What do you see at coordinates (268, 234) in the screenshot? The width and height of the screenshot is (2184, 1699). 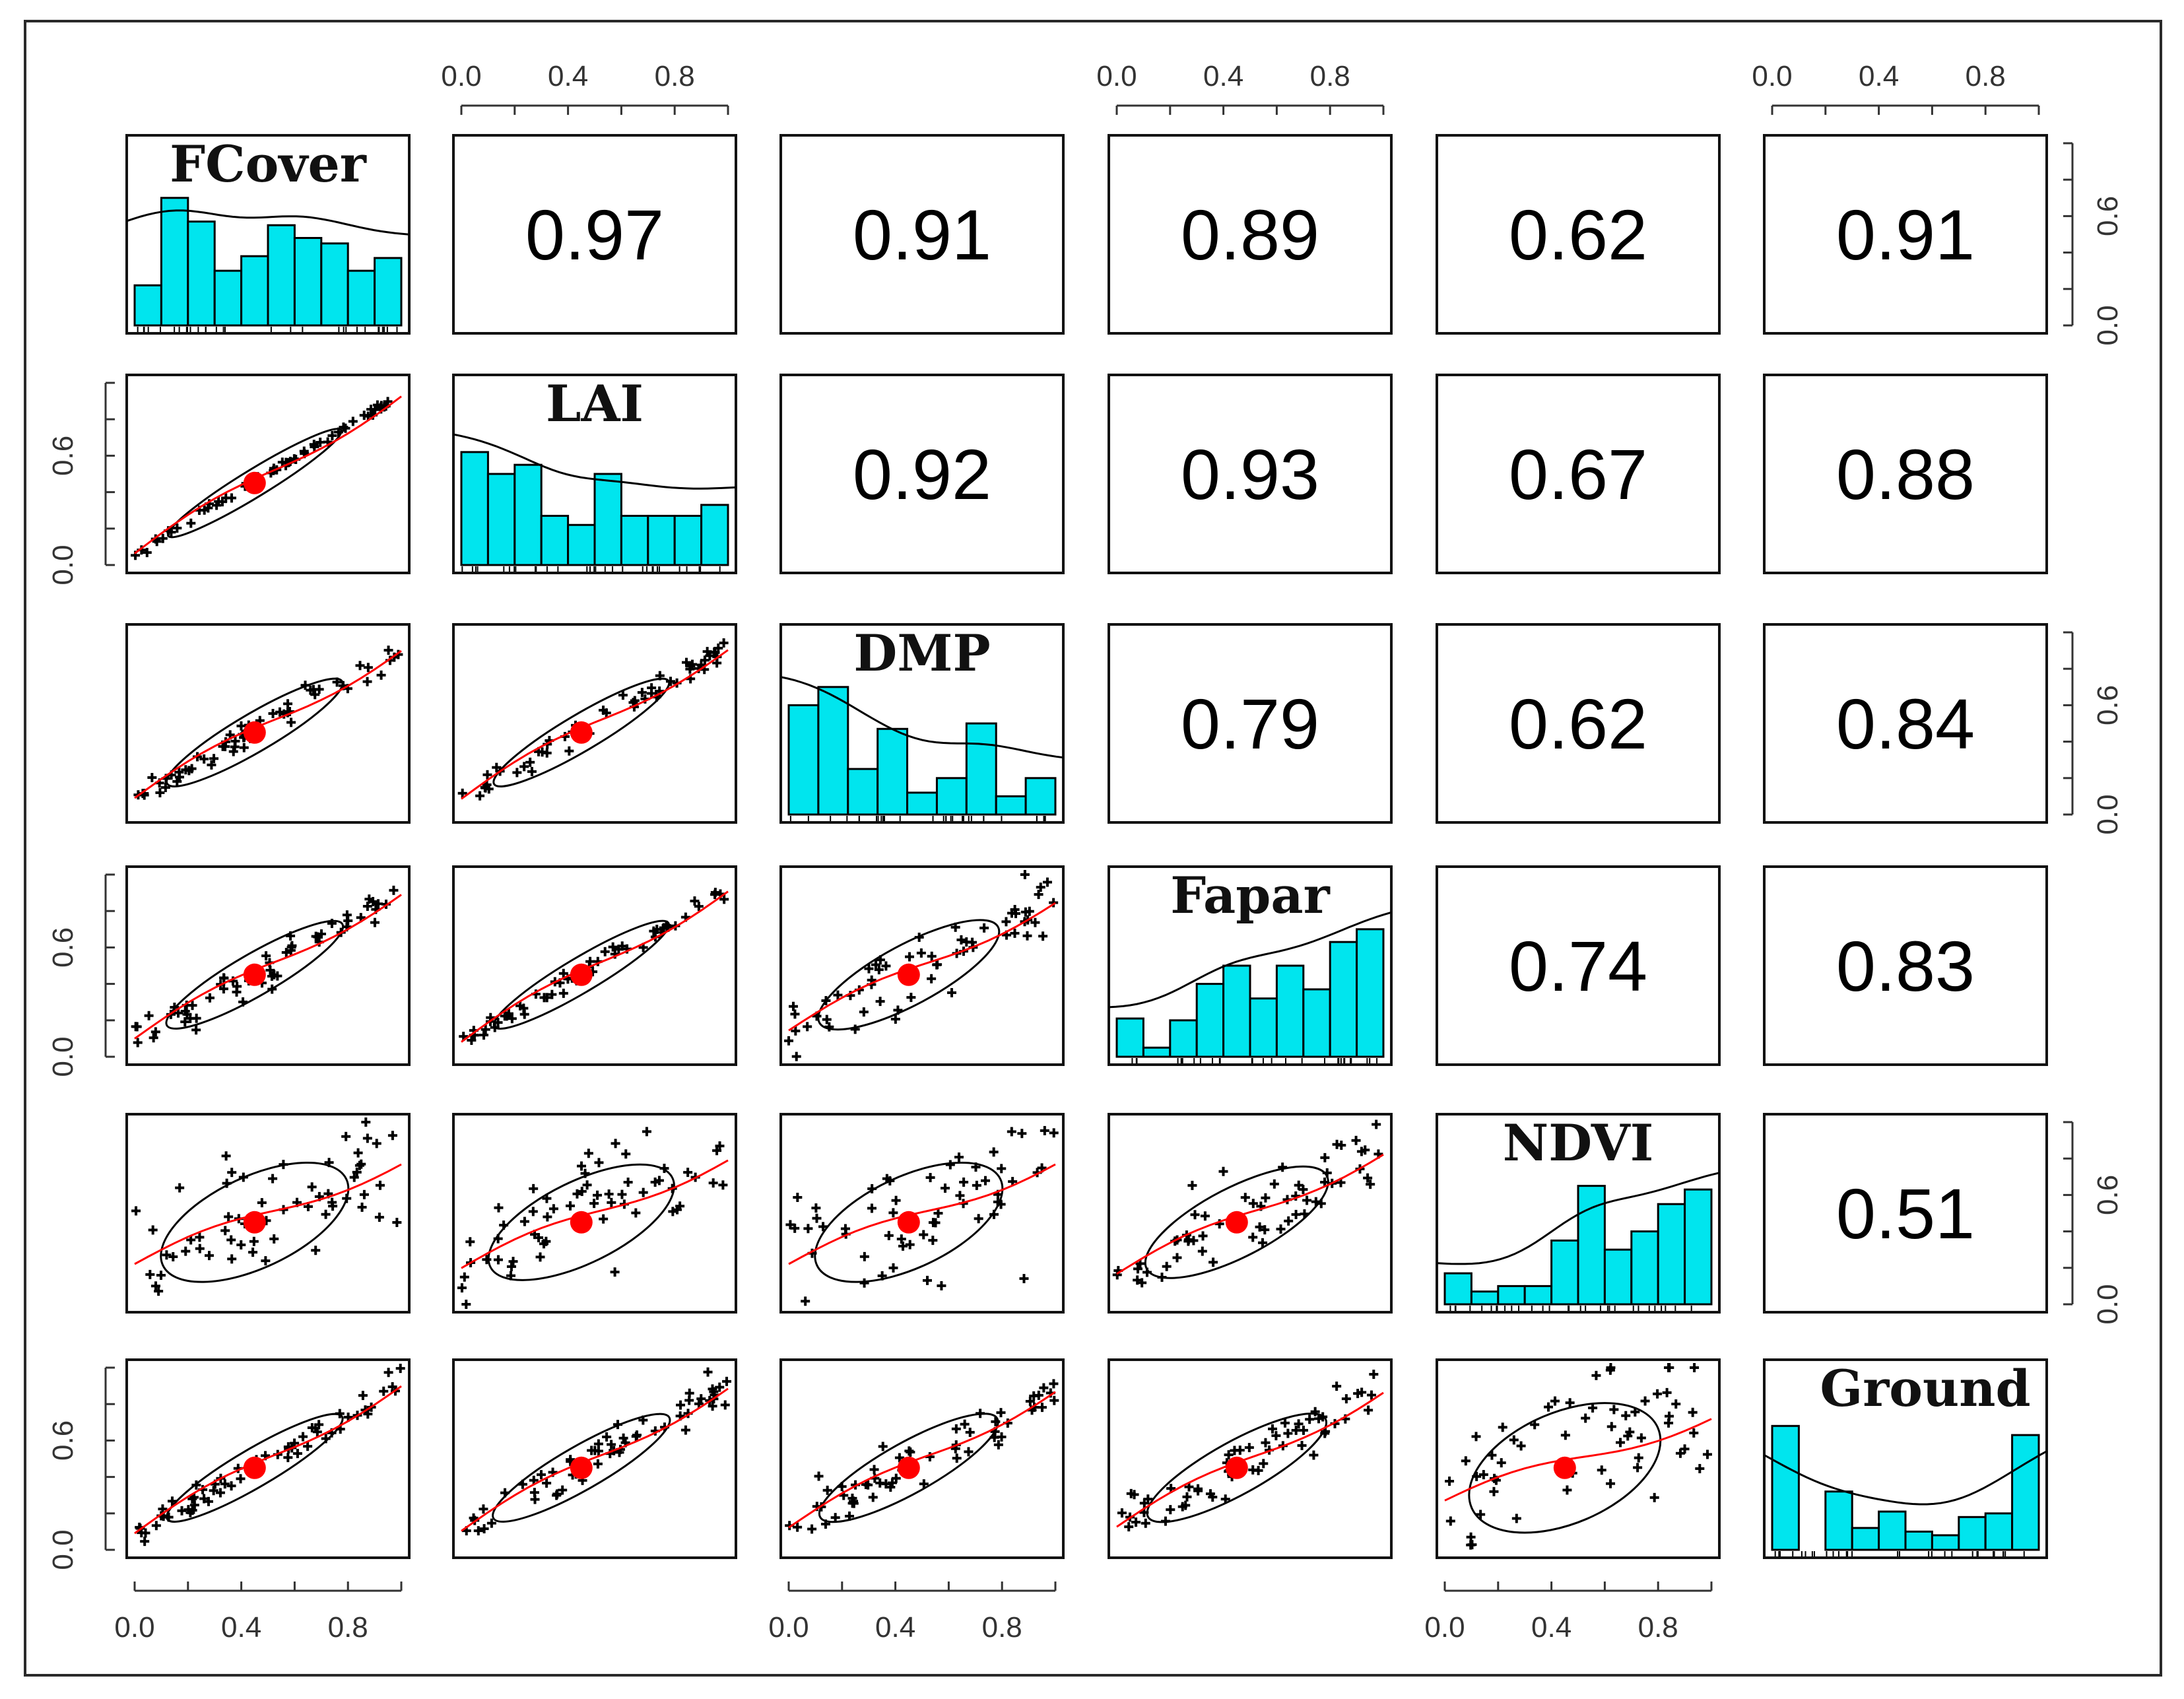 I see `panel-r0-c0` at bounding box center [268, 234].